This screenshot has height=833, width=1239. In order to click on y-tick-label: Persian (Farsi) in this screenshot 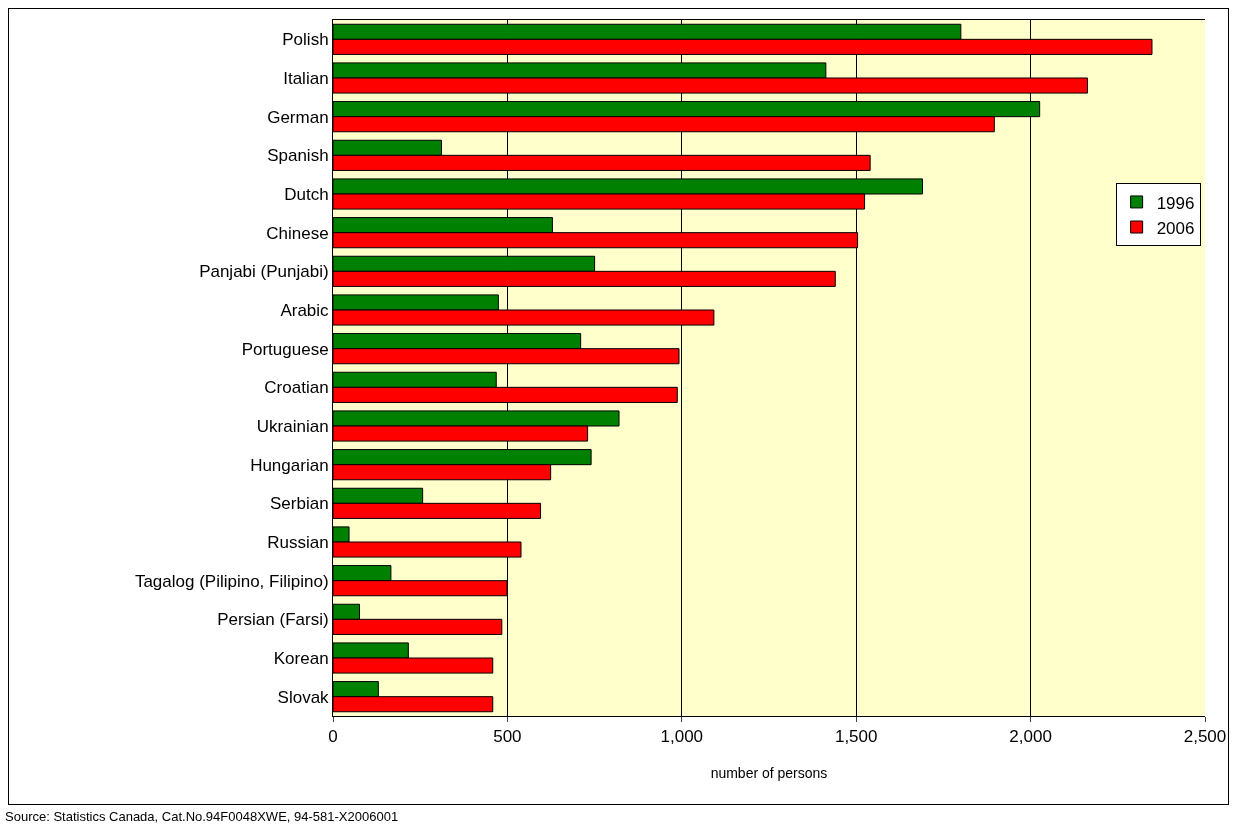, I will do `click(273, 620)`.